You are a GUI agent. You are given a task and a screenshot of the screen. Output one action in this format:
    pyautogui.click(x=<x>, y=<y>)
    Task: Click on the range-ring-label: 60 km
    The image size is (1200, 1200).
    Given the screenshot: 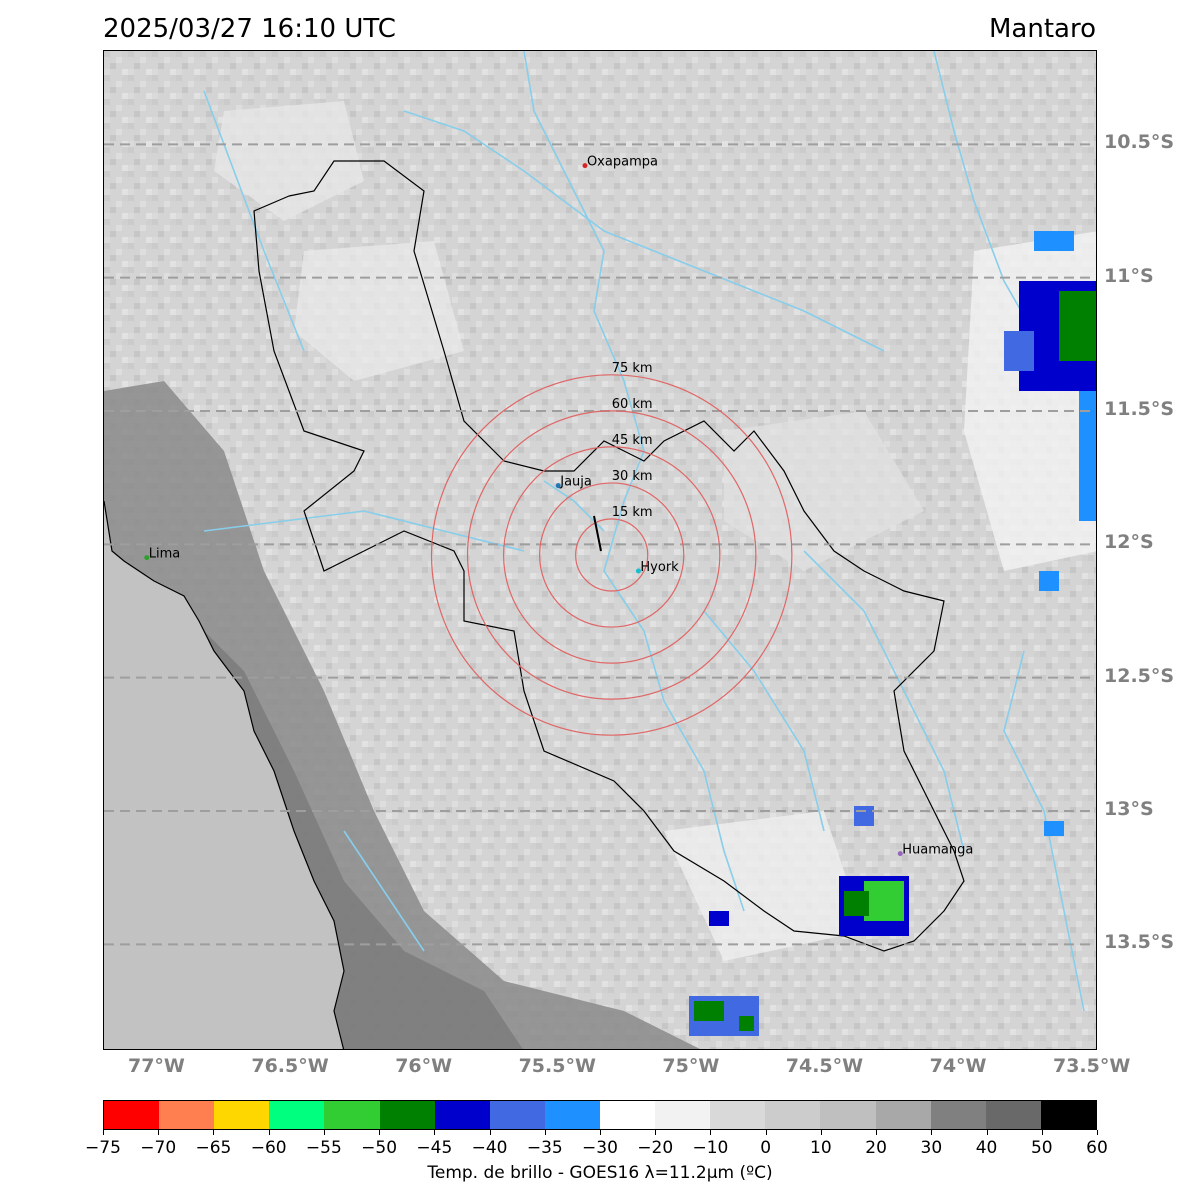 What is the action you would take?
    pyautogui.click(x=632, y=404)
    